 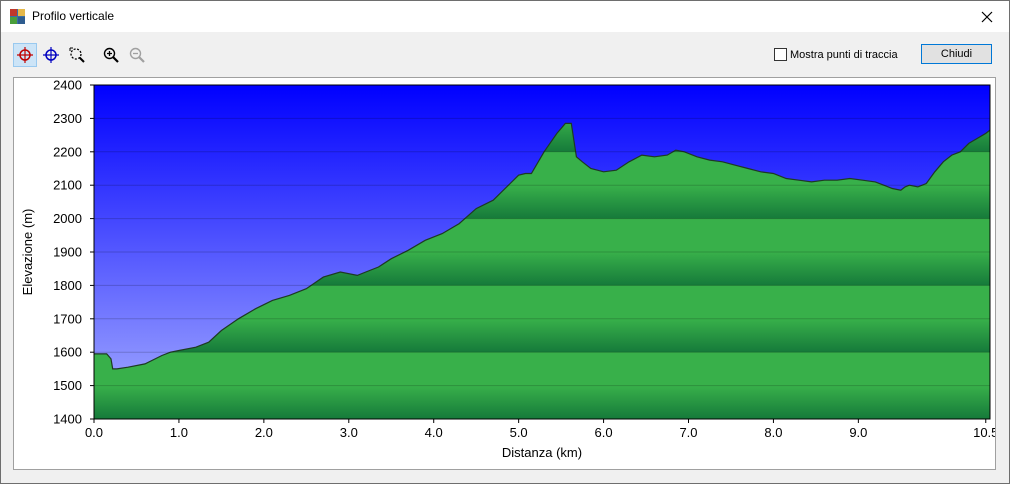 I want to click on y-tick-label: 1800, so click(x=67, y=285).